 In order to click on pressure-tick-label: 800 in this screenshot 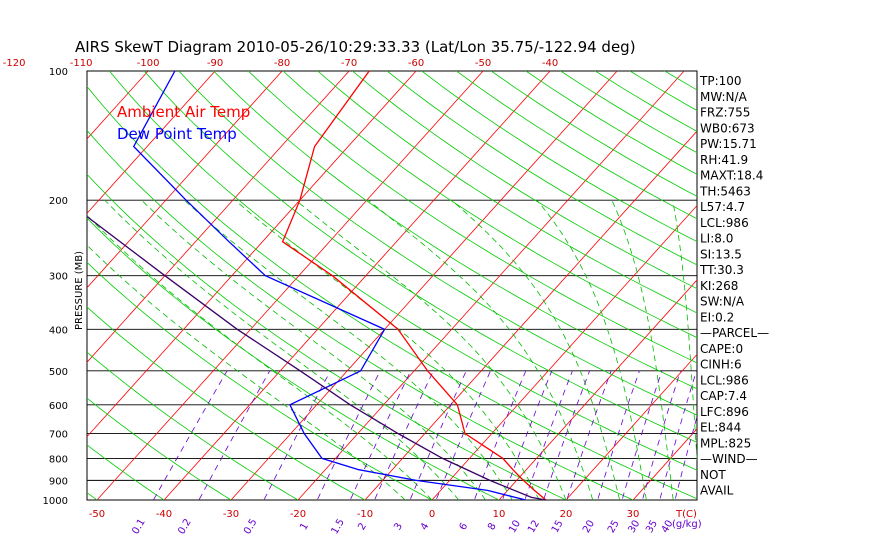, I will do `click(58, 459)`.